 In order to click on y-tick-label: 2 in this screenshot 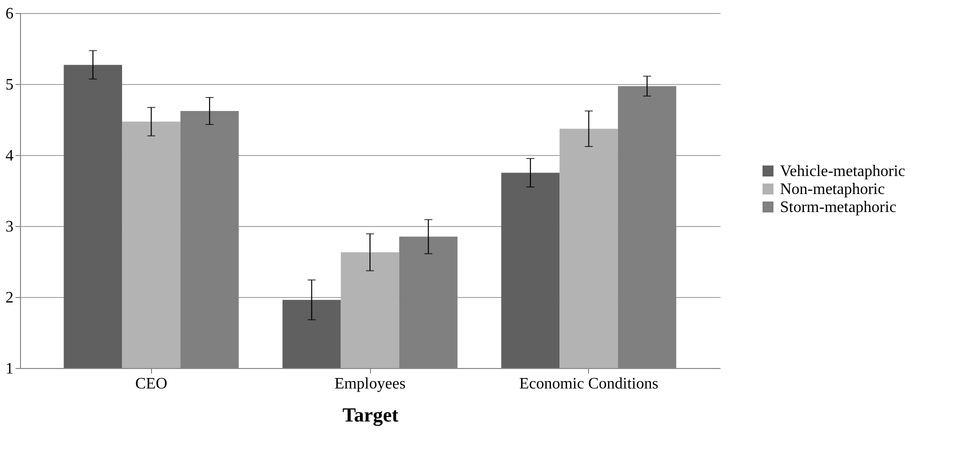, I will do `click(10, 298)`.